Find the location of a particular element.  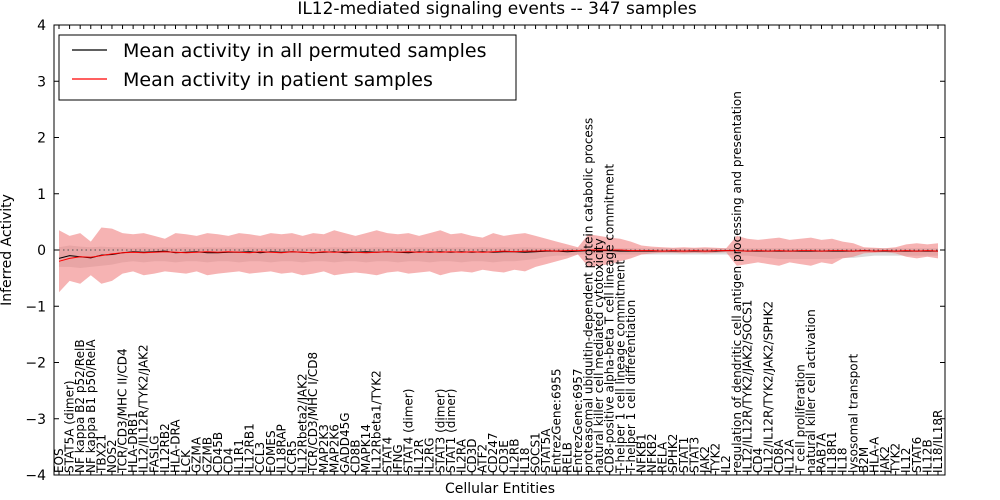

category-label: STAT4 is located at coordinates (387, 455).